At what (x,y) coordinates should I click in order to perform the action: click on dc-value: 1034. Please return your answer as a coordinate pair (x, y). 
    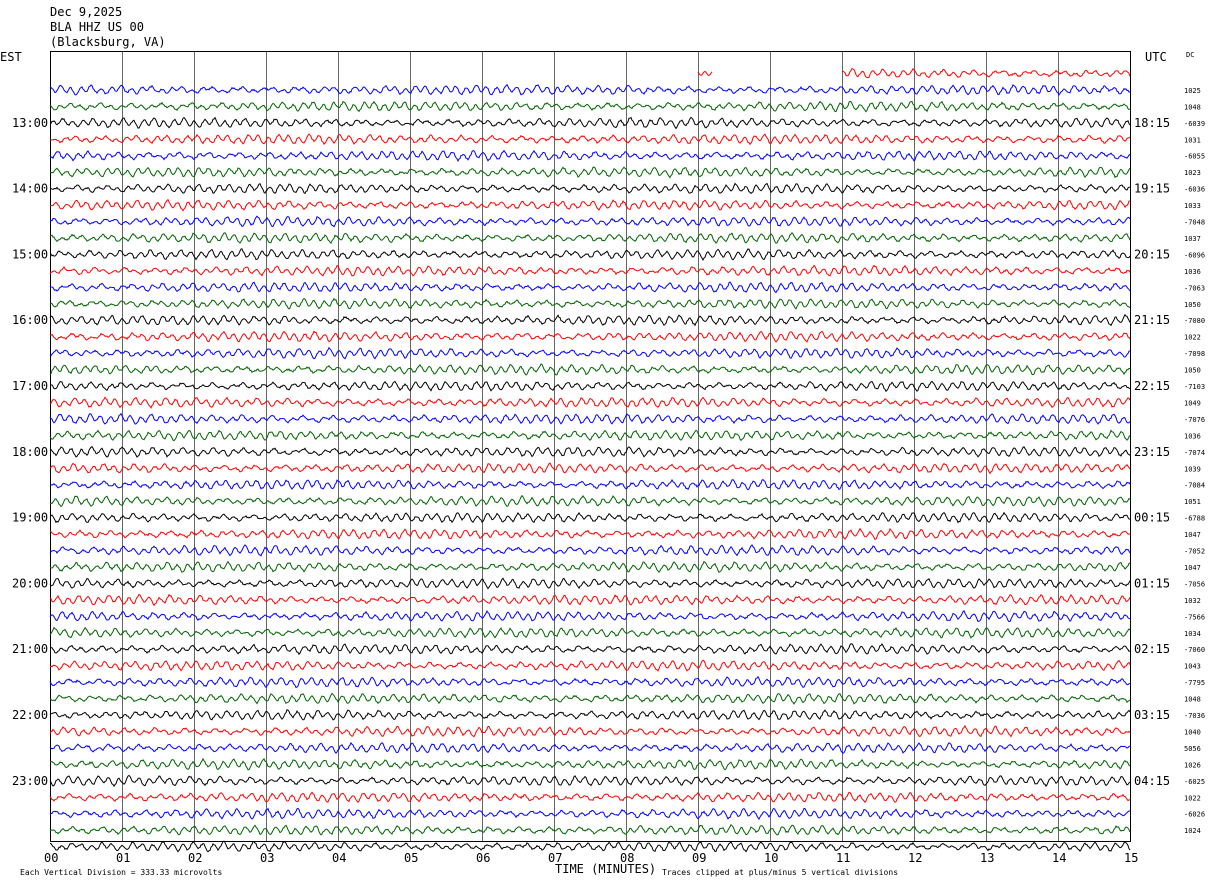
    Looking at the image, I should click on (1192, 634).